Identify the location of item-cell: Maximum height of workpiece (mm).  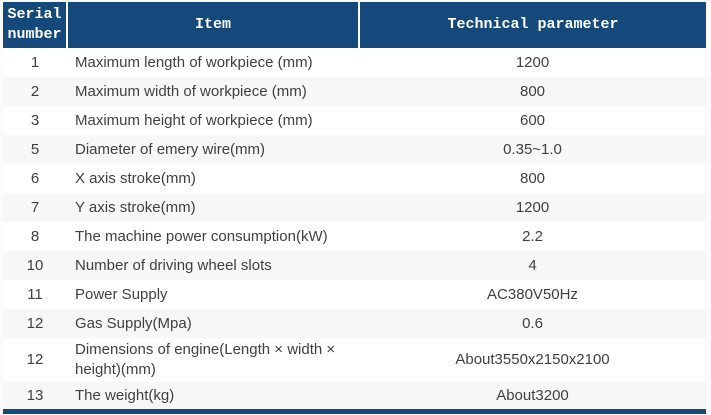
(194, 120).